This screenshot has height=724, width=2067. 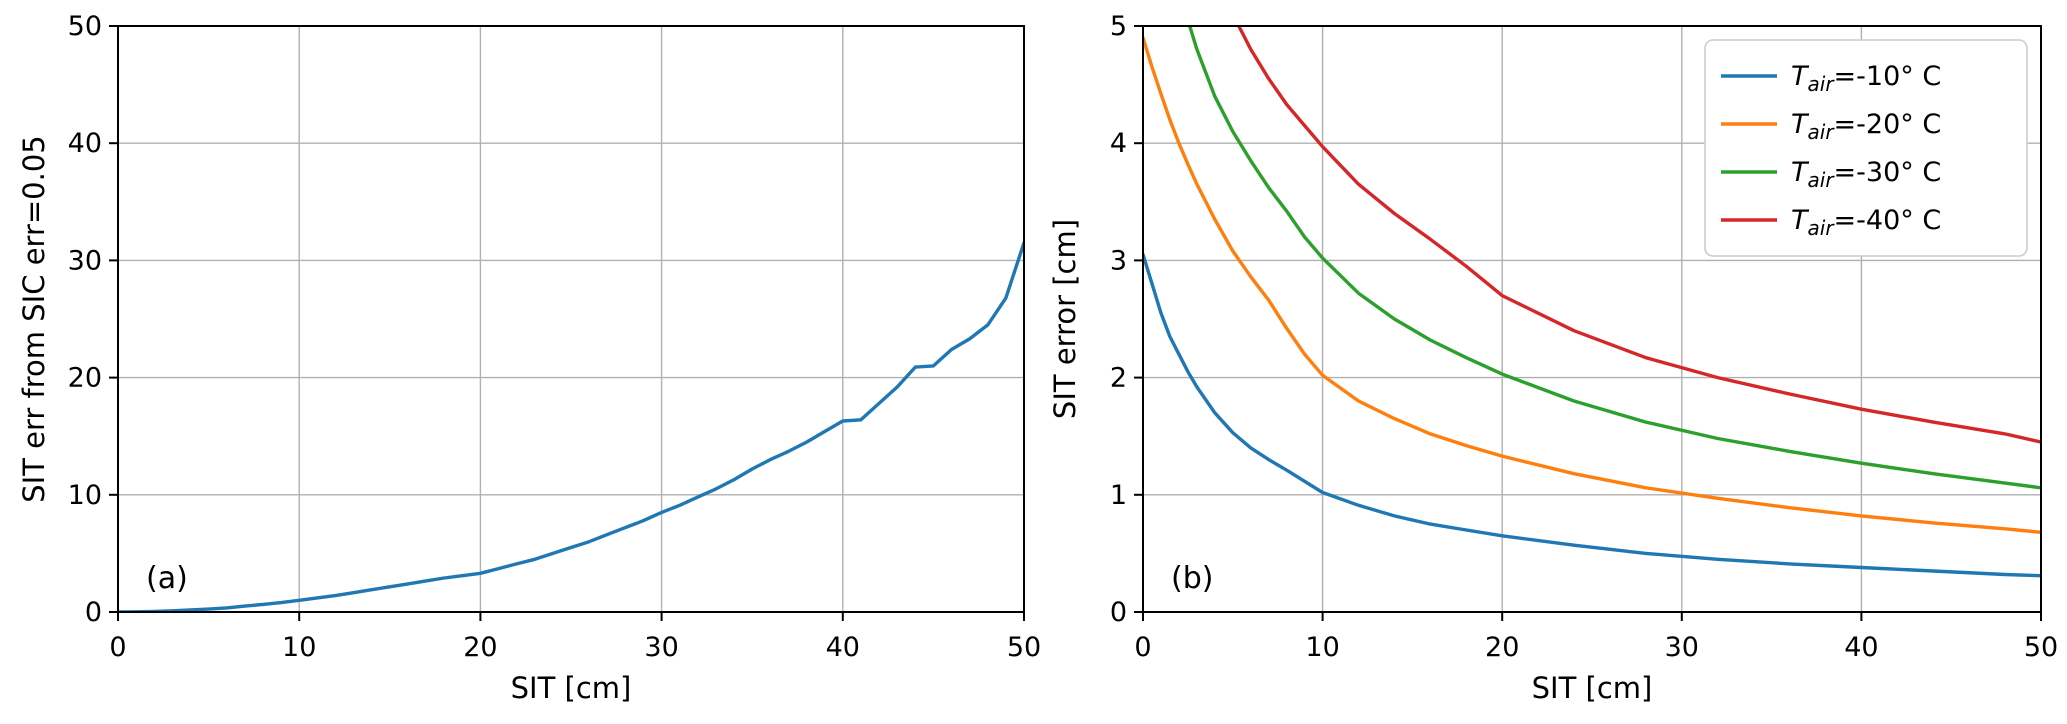 I want to click on y-tick-label: 40, so click(x=85, y=143).